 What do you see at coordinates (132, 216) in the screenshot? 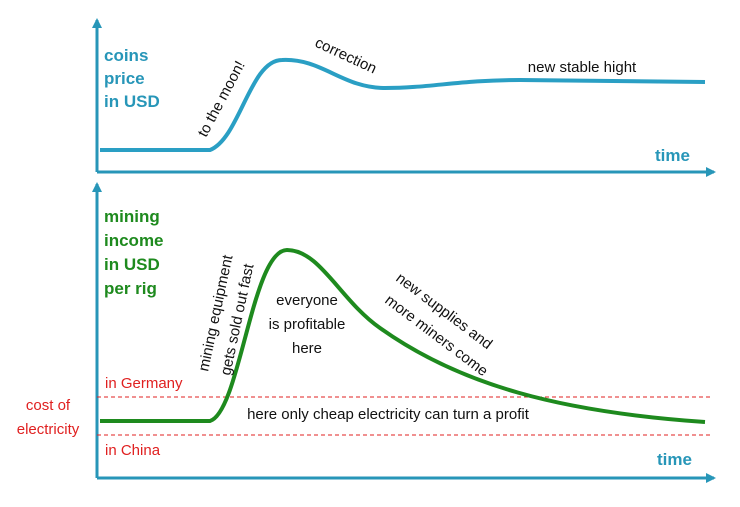
I see `y-label: mining` at bounding box center [132, 216].